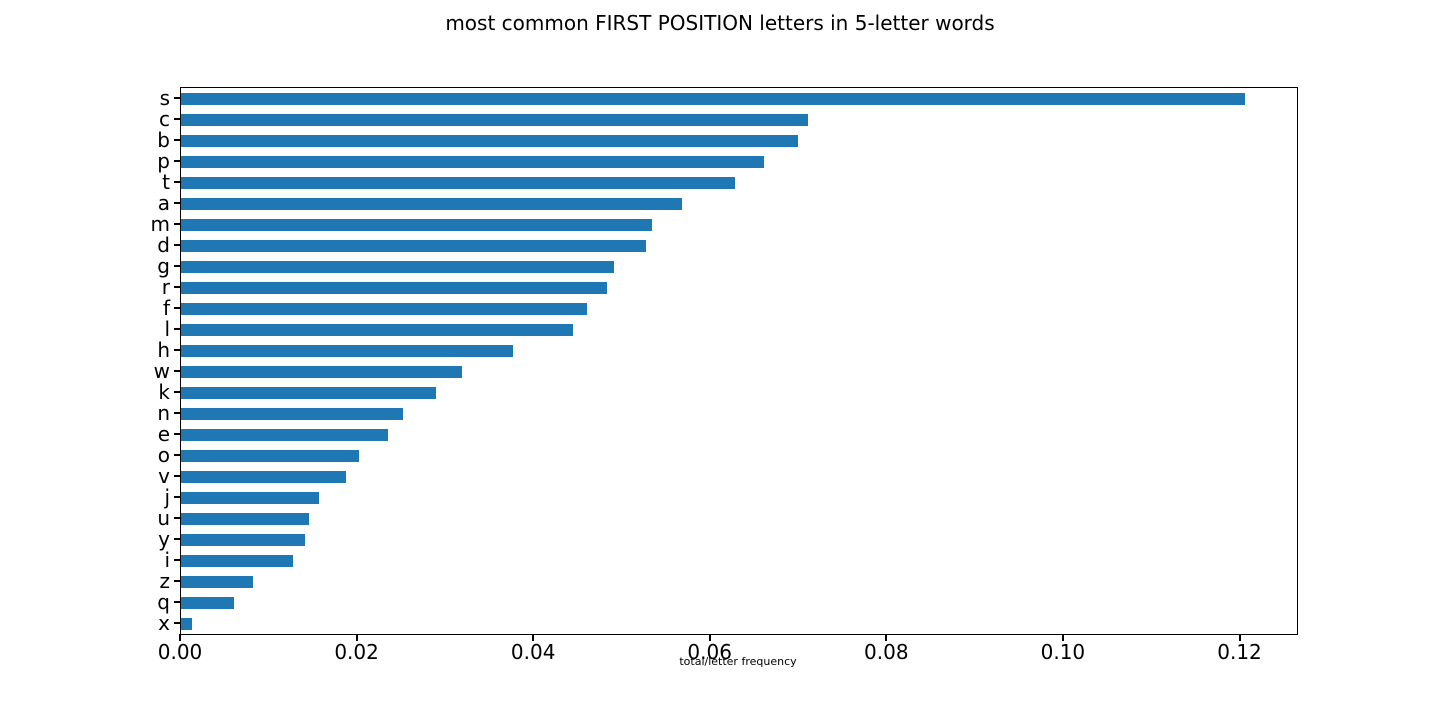 This screenshot has height=720, width=1440. I want to click on bar-t, so click(458, 182).